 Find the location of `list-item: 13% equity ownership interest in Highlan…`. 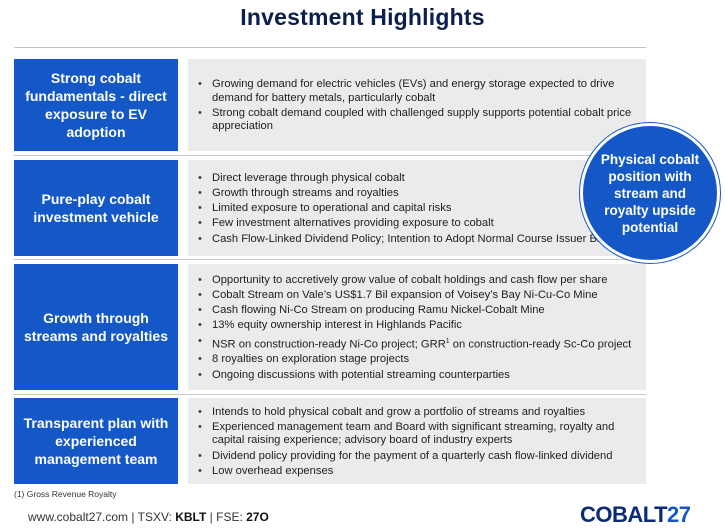

list-item: 13% equity ownership interest in Highlan… is located at coordinates (417, 326).